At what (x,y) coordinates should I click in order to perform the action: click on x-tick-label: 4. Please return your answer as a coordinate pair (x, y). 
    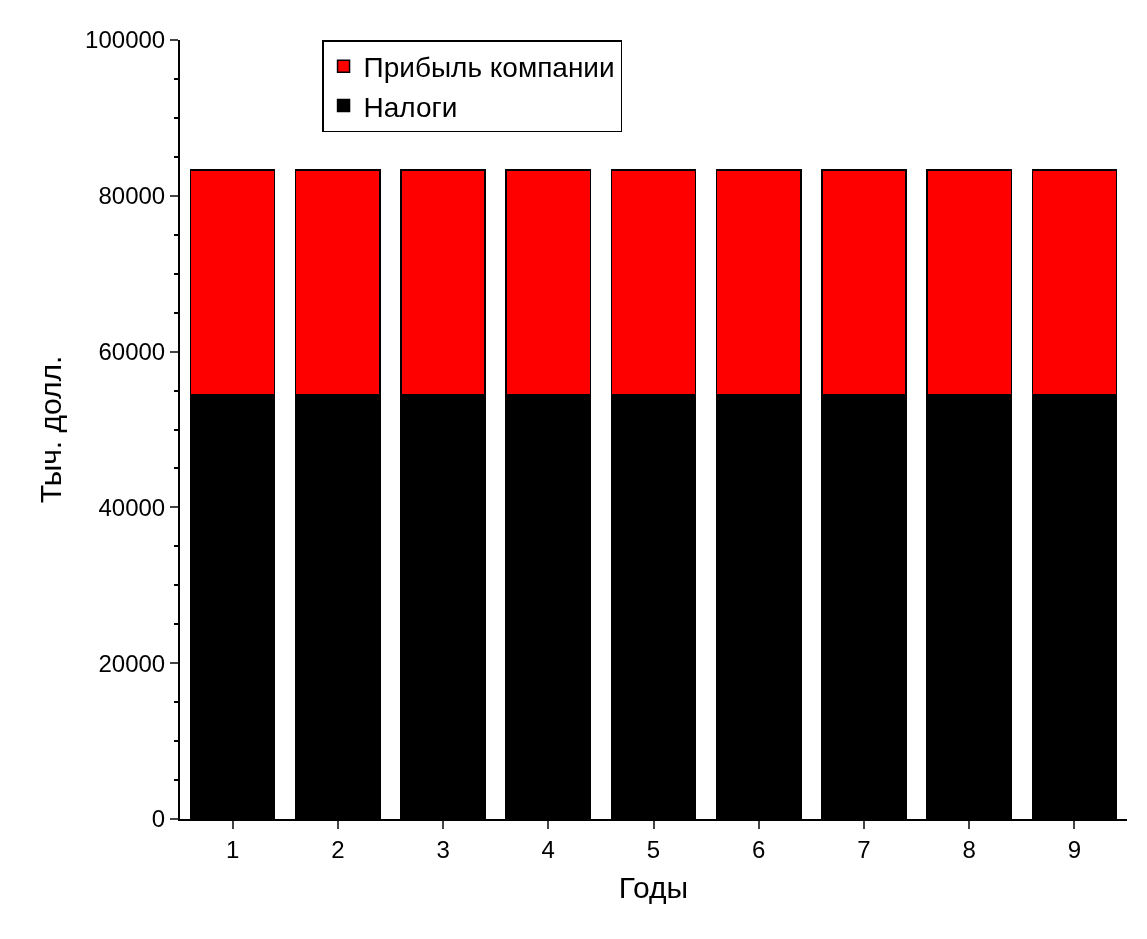
    Looking at the image, I should click on (548, 849).